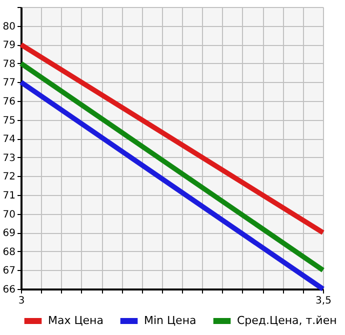  Describe the element at coordinates (9, 102) in the screenshot. I see `y-tick-label: 76` at that location.